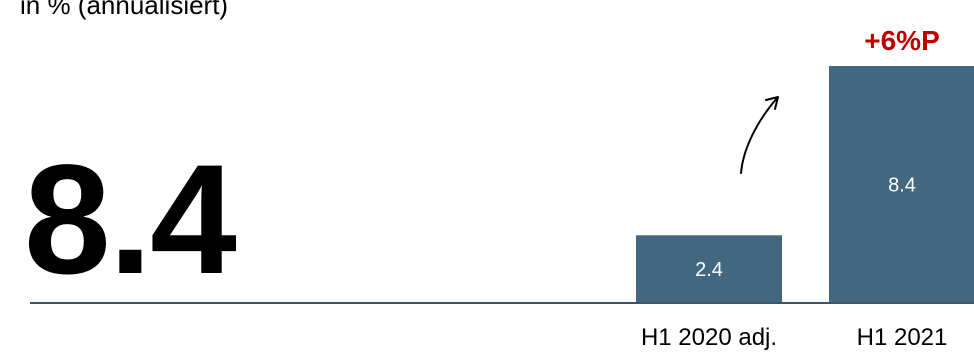 The width and height of the screenshot is (974, 358). Describe the element at coordinates (709, 337) in the screenshot. I see `category-label-1: H1 2020 adj.` at that location.